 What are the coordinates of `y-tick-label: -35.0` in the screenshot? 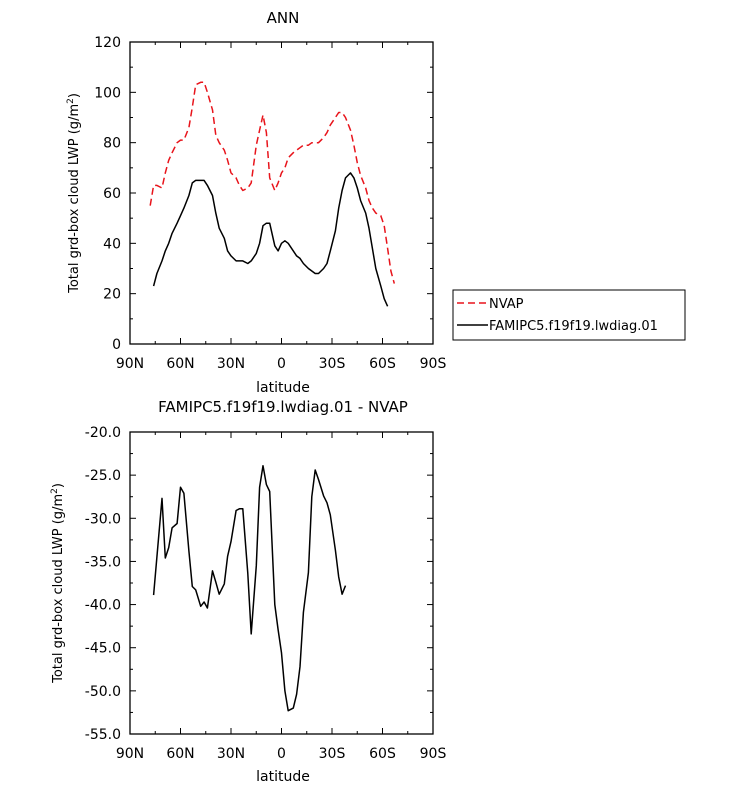 It's located at (103, 562).